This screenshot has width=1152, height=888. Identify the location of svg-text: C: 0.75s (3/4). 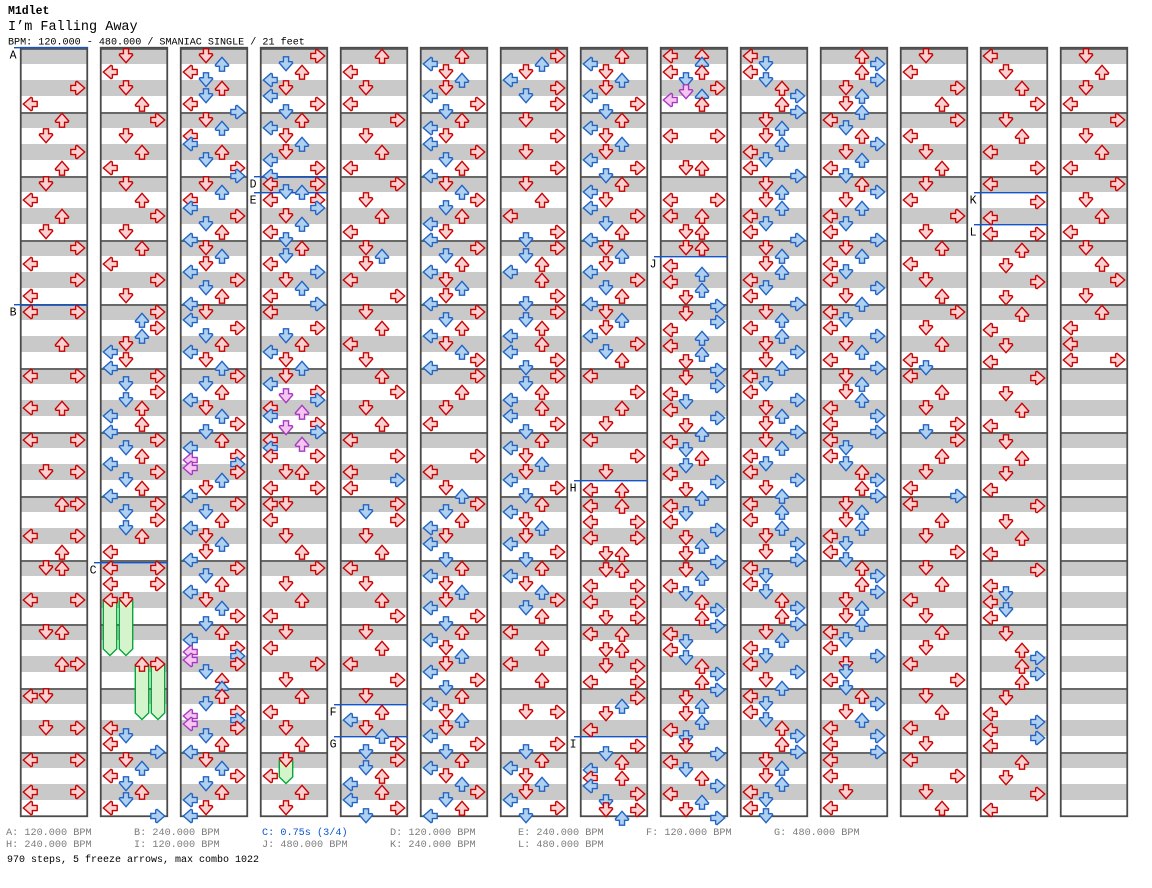
(305, 833).